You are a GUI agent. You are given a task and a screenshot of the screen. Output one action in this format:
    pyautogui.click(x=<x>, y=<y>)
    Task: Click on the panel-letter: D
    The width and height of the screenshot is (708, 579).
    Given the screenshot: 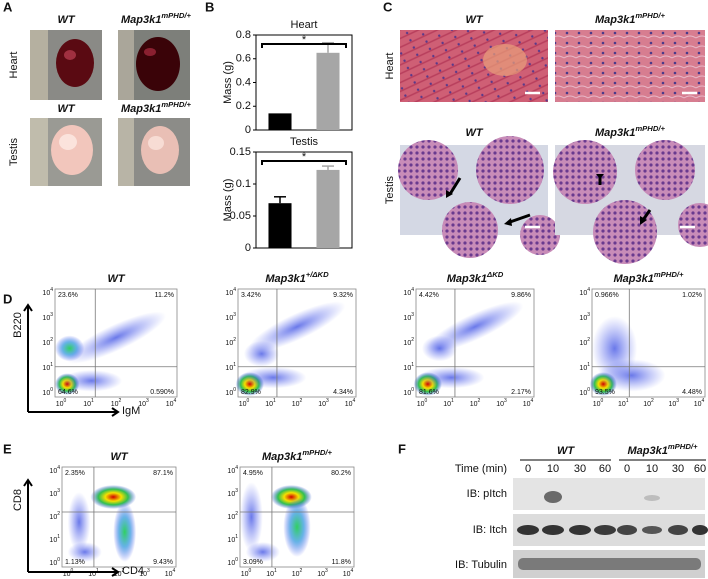 What is the action you would take?
    pyautogui.click(x=7, y=298)
    